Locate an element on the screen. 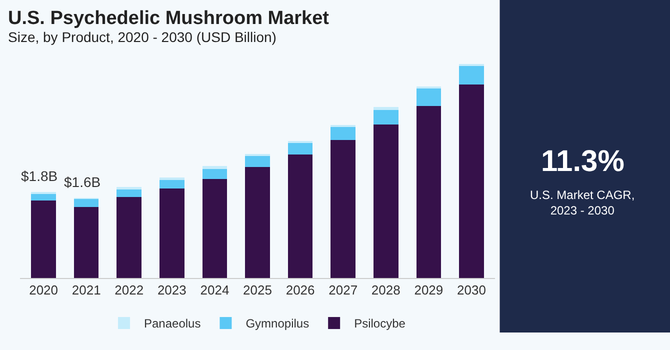  annotation: $1.8B is located at coordinates (39, 176).